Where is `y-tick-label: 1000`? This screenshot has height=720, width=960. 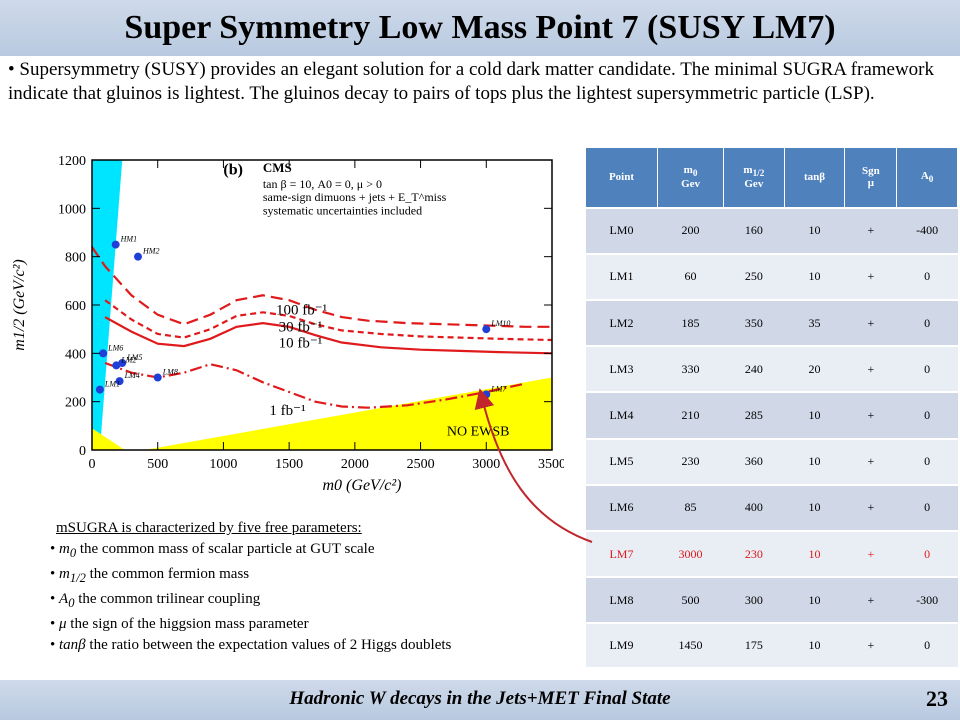 y-tick-label: 1000 is located at coordinates (72, 209).